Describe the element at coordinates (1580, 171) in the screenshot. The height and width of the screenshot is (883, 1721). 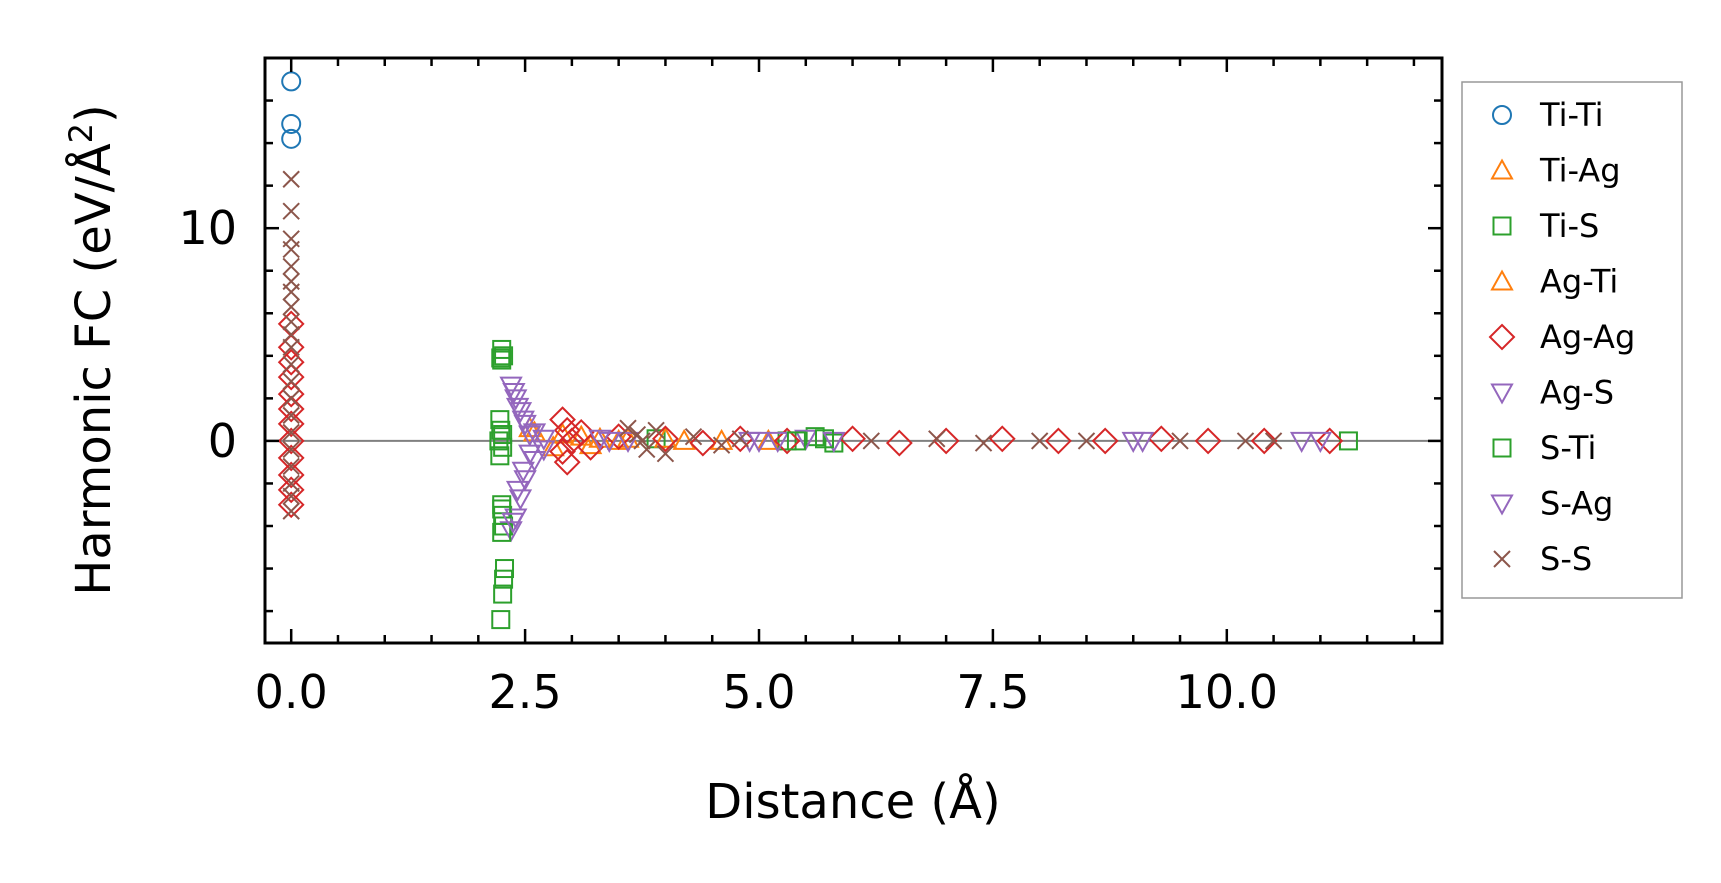
I see `legend-label: Ti-Ag` at that location.